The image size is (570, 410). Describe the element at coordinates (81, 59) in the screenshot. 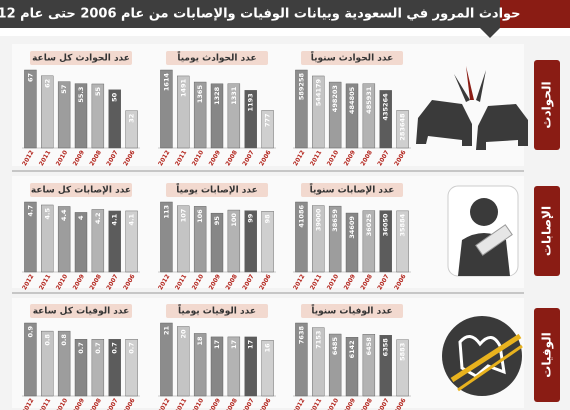

I see `chart-title: عدد الحوادث كل ساعة` at that location.